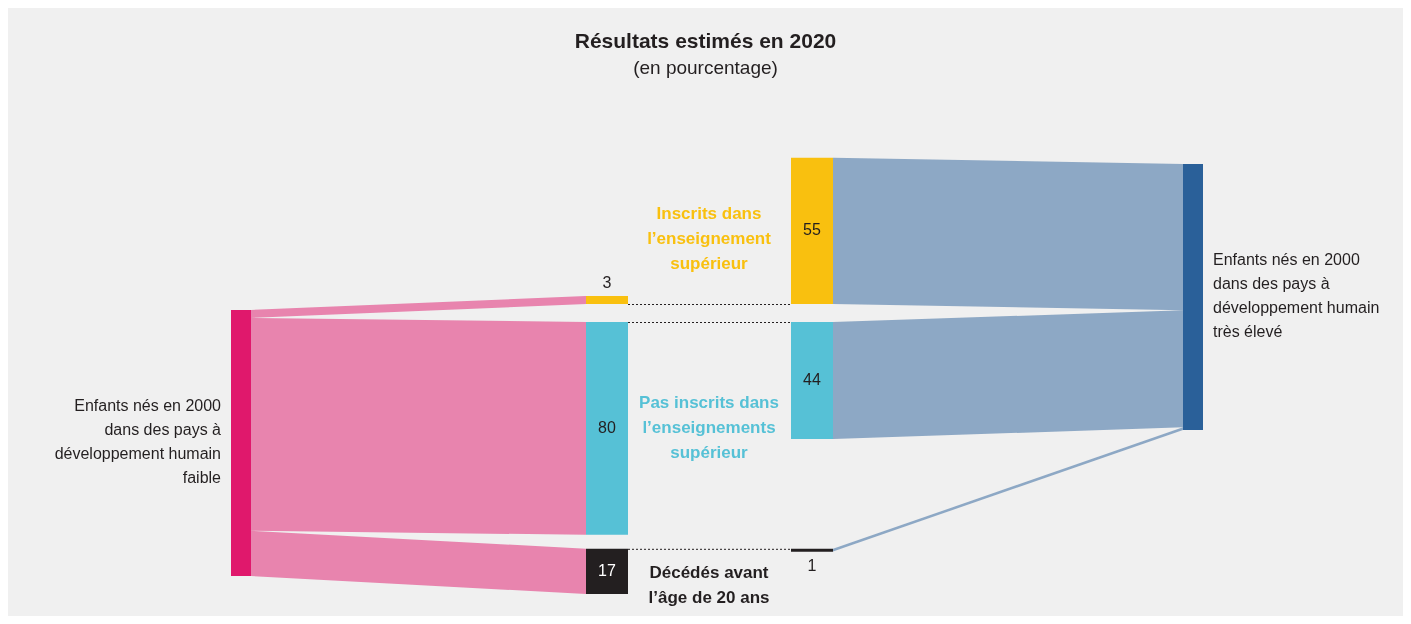  What do you see at coordinates (1296, 296) in the screenshot?
I see `category-label: Enfants nés en 2000 dans des pays à développement humain très élevé` at bounding box center [1296, 296].